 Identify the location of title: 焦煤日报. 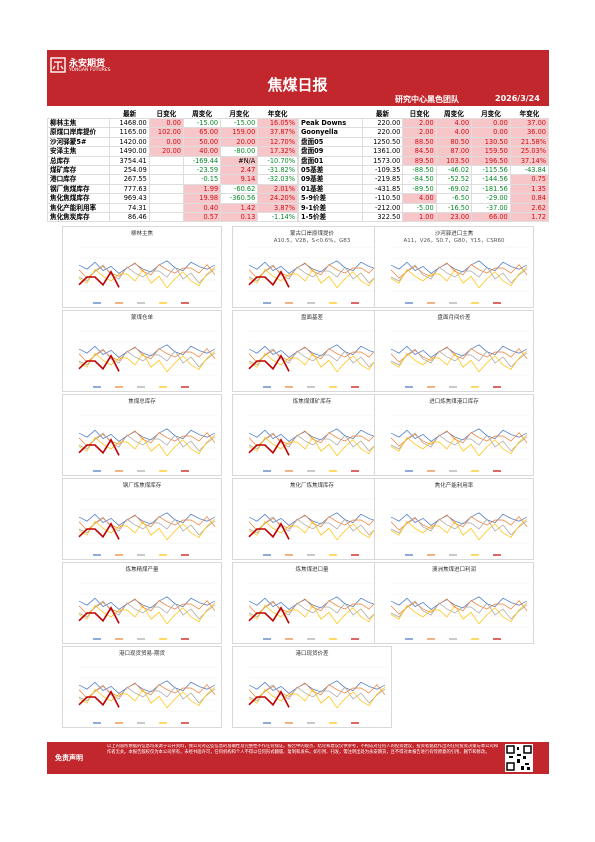
(297, 85).